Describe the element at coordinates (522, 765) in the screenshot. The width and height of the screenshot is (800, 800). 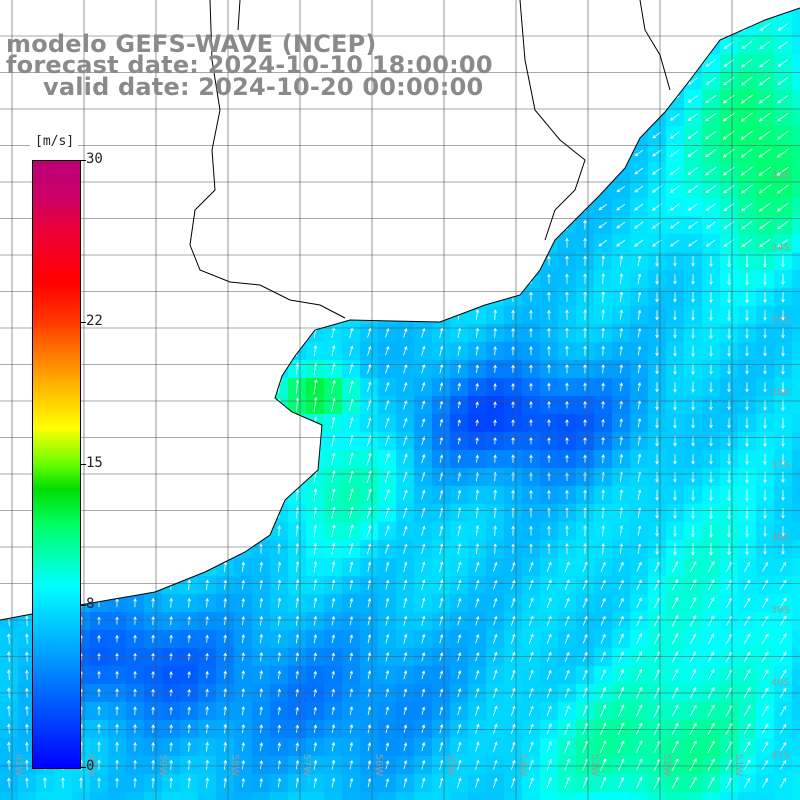
I see `longitude-label: 54W` at that location.